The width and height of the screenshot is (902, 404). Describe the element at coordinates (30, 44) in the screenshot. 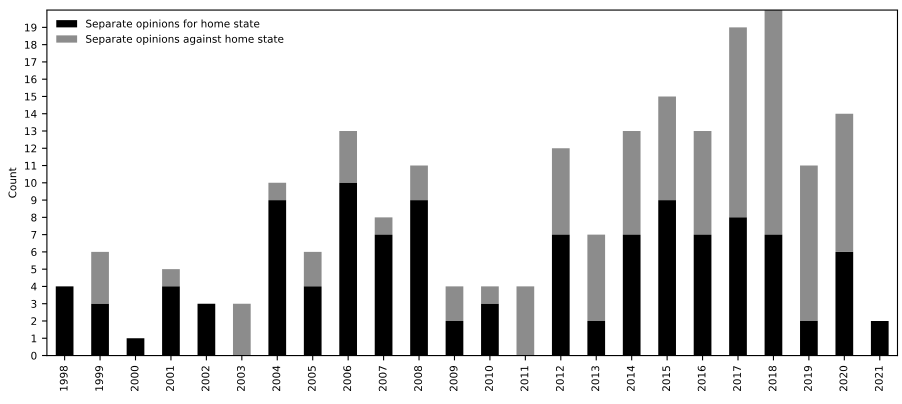

I see `y-tick-label: 18` at that location.